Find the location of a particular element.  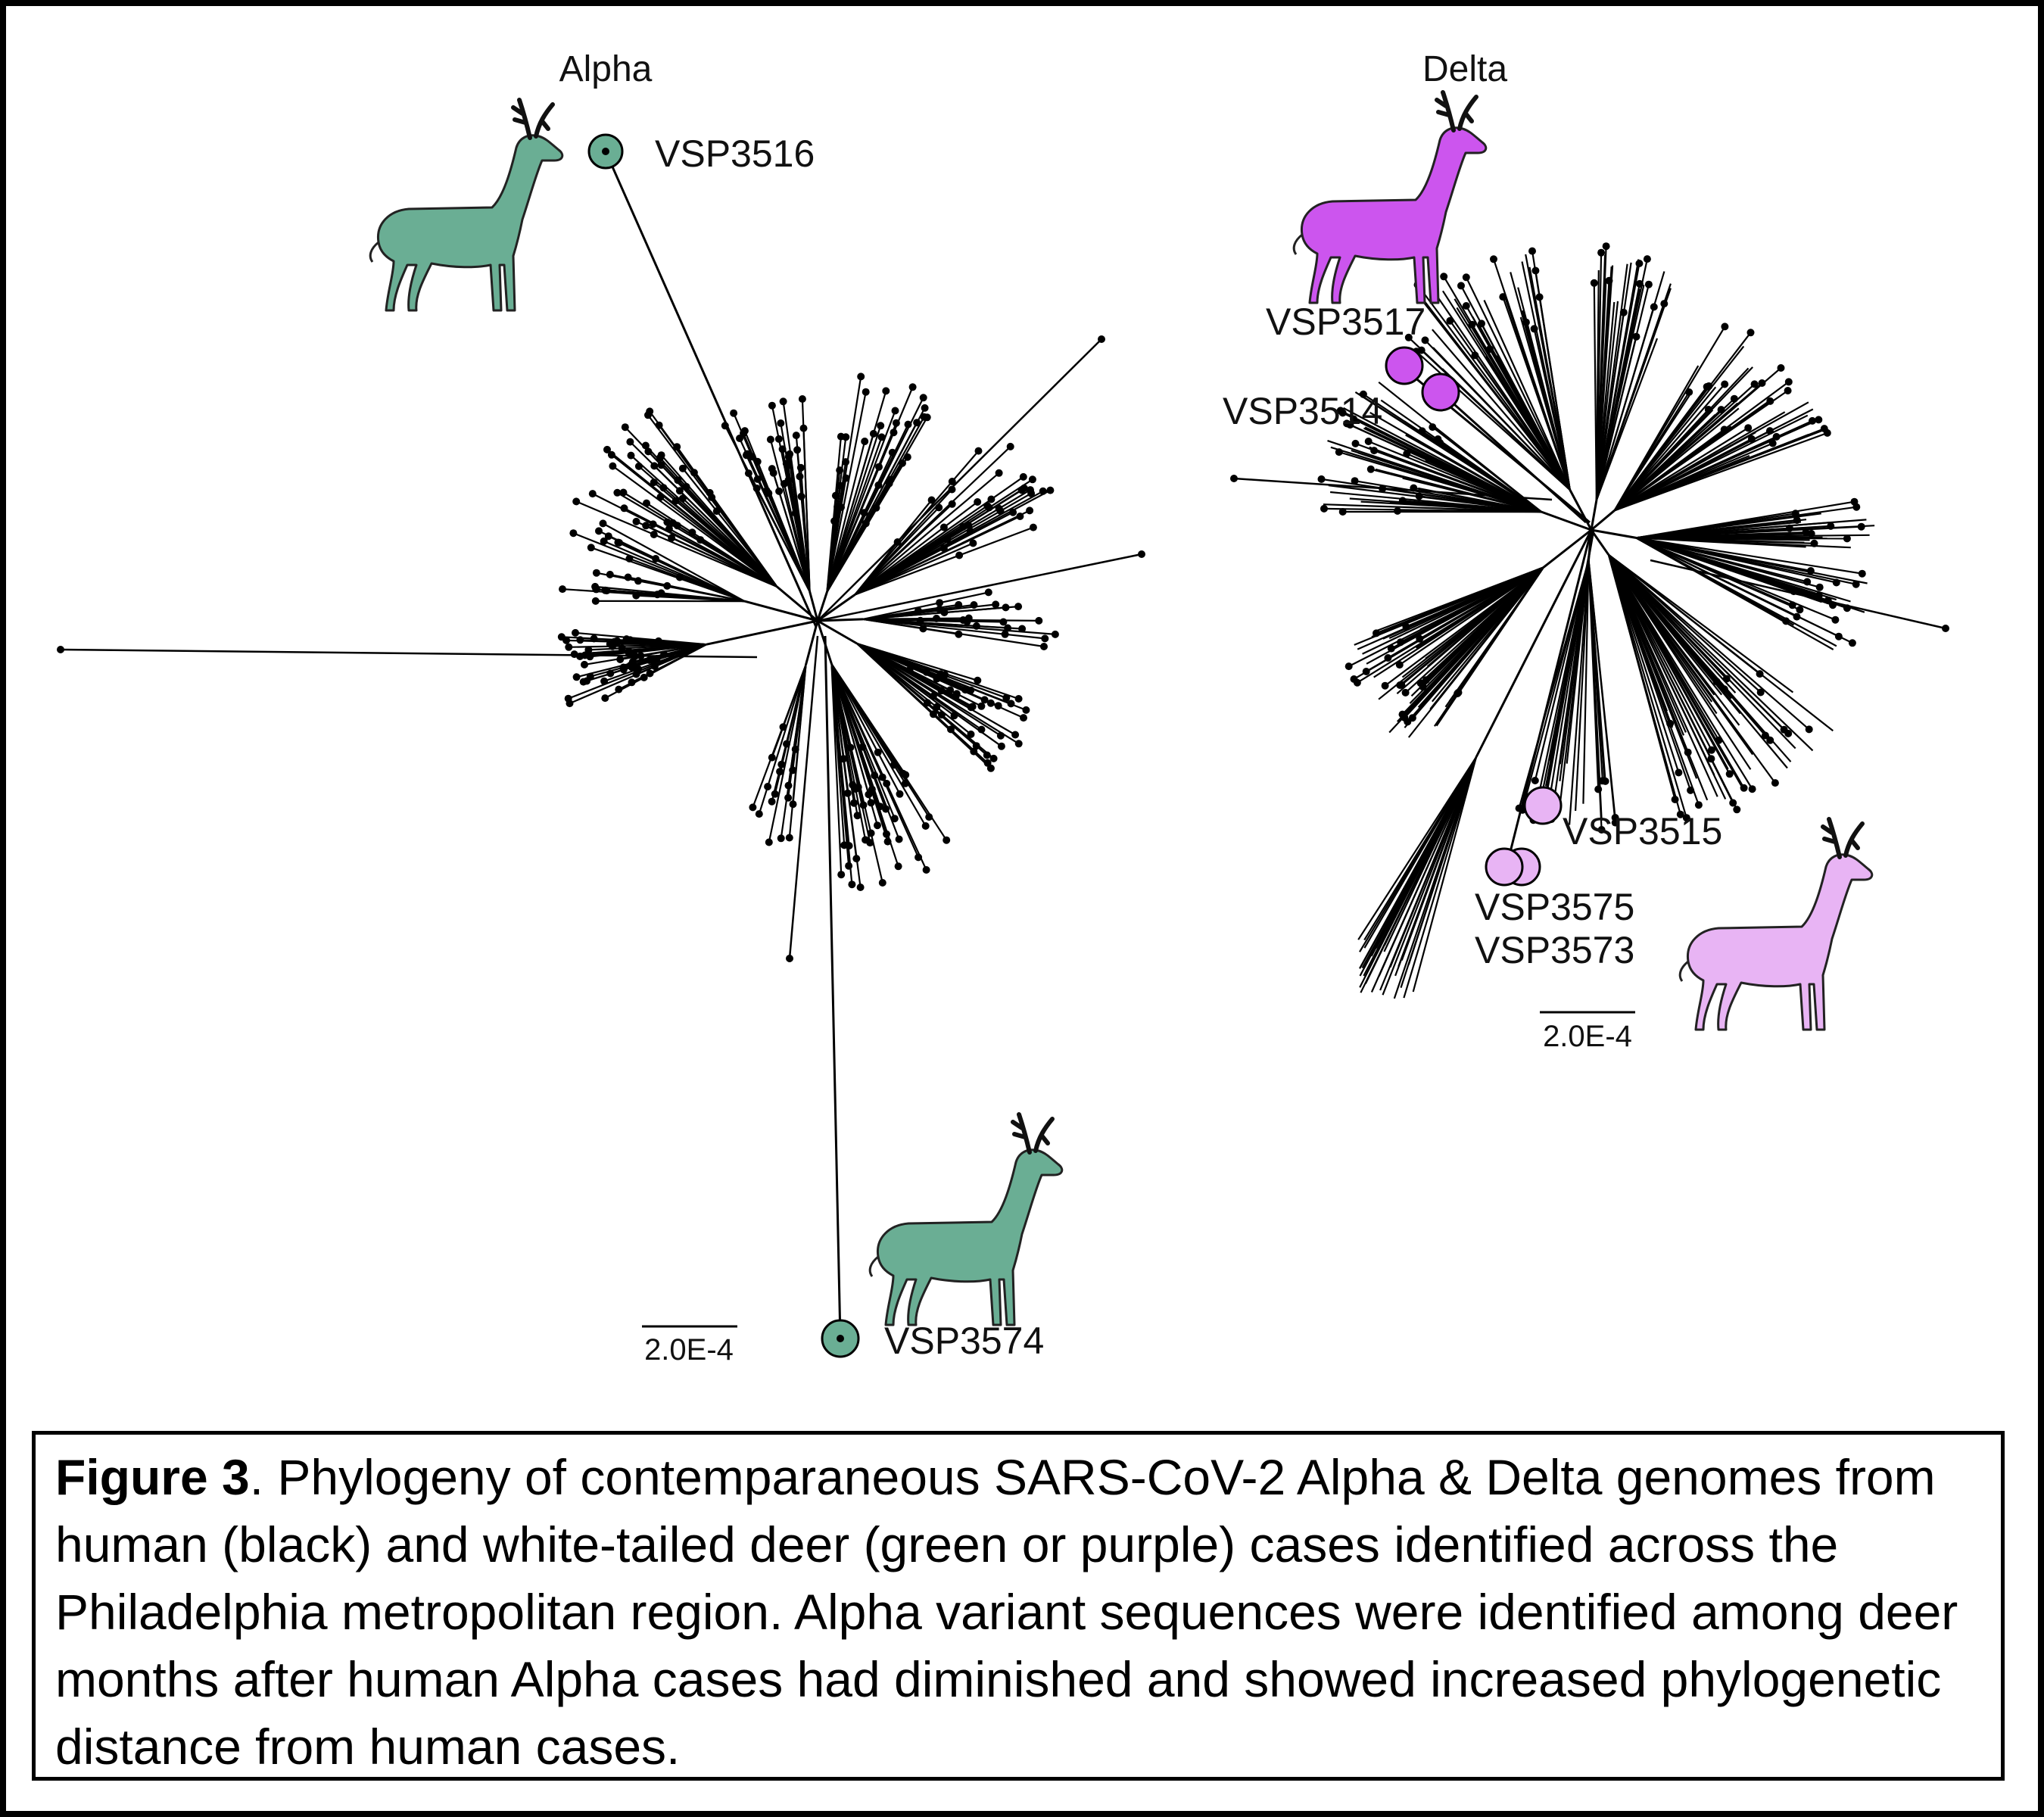

delta-branch-vsp3575 is located at coordinates (1549, 698).